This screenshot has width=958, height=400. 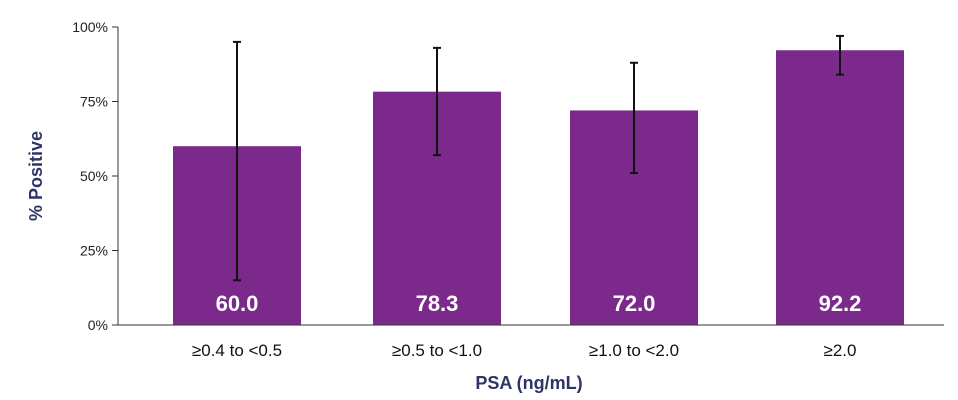 What do you see at coordinates (634, 303) in the screenshot?
I see `bar-data-label: 72.0` at bounding box center [634, 303].